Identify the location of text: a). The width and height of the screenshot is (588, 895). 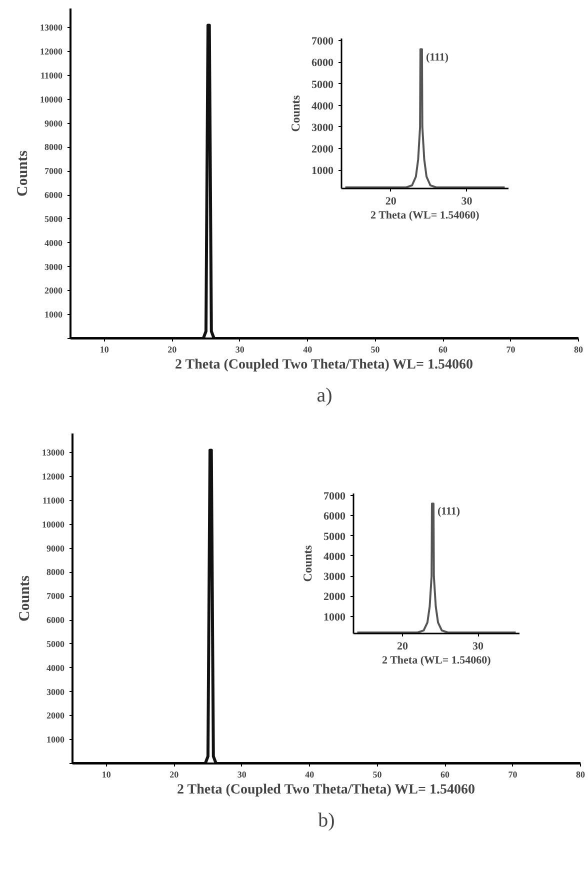
(324, 395).